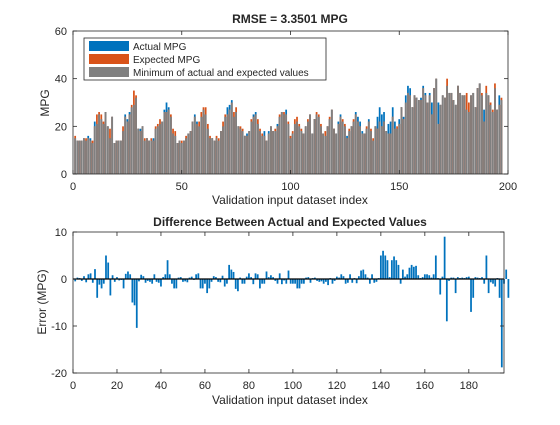 This screenshot has width=560, height=425. What do you see at coordinates (166, 60) in the screenshot?
I see `legend-label-expected: Expected MPG` at bounding box center [166, 60].